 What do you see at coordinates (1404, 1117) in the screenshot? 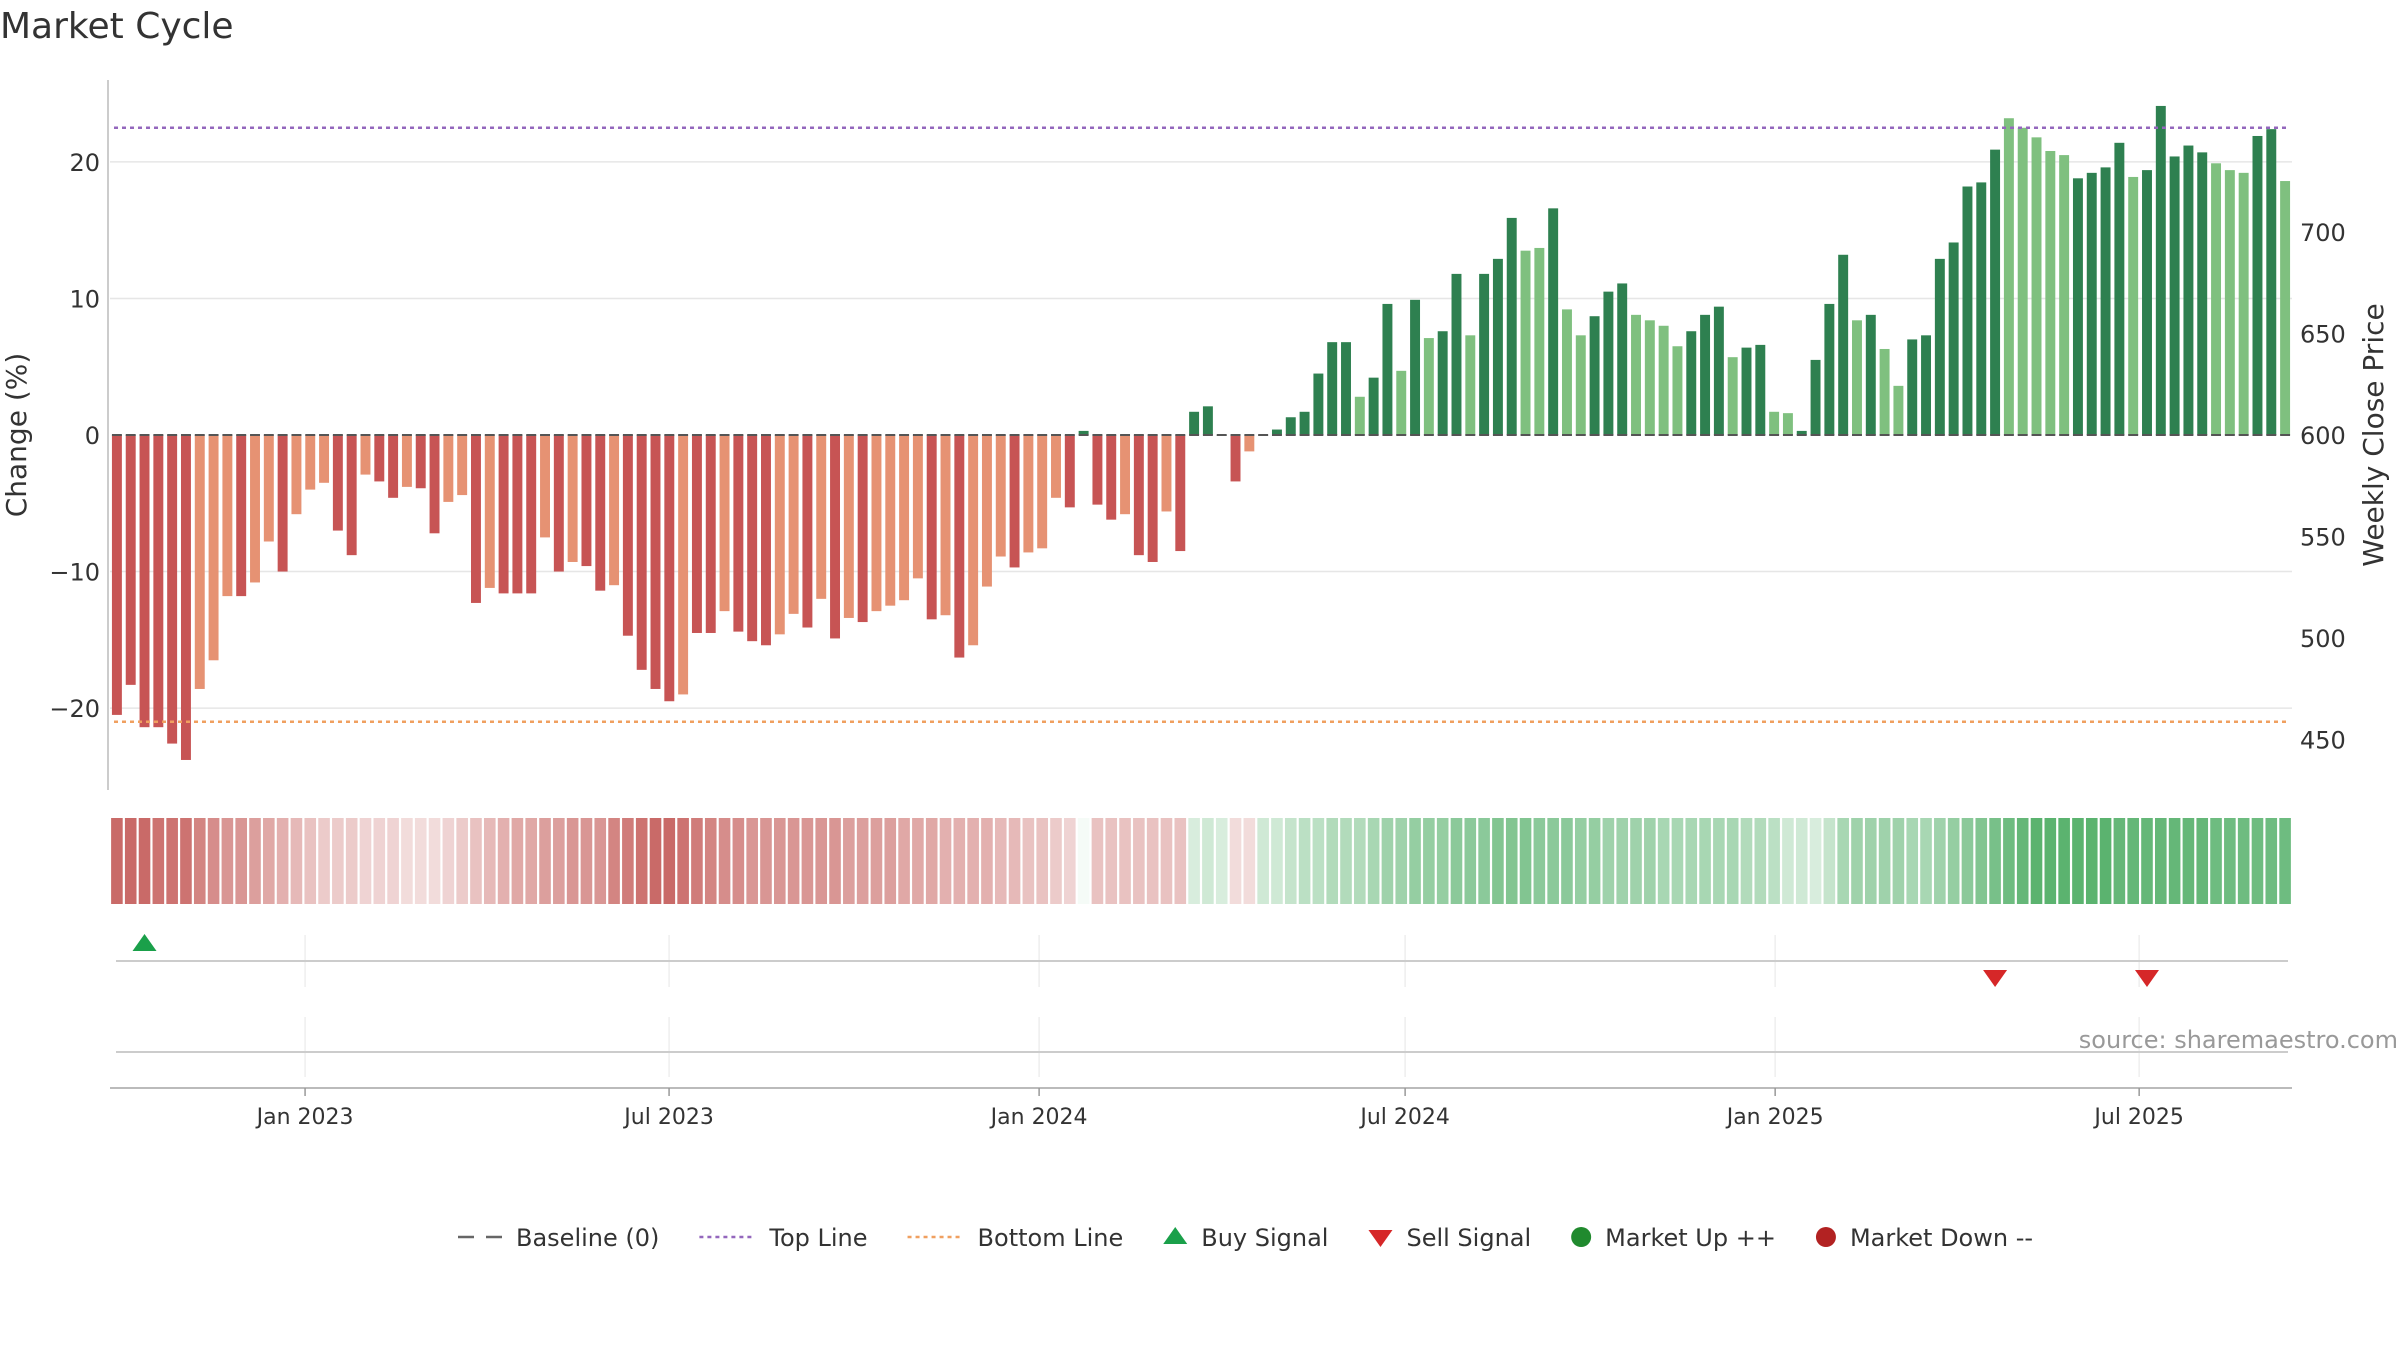
I see `x-tick-label: Jul 2024` at bounding box center [1404, 1117].